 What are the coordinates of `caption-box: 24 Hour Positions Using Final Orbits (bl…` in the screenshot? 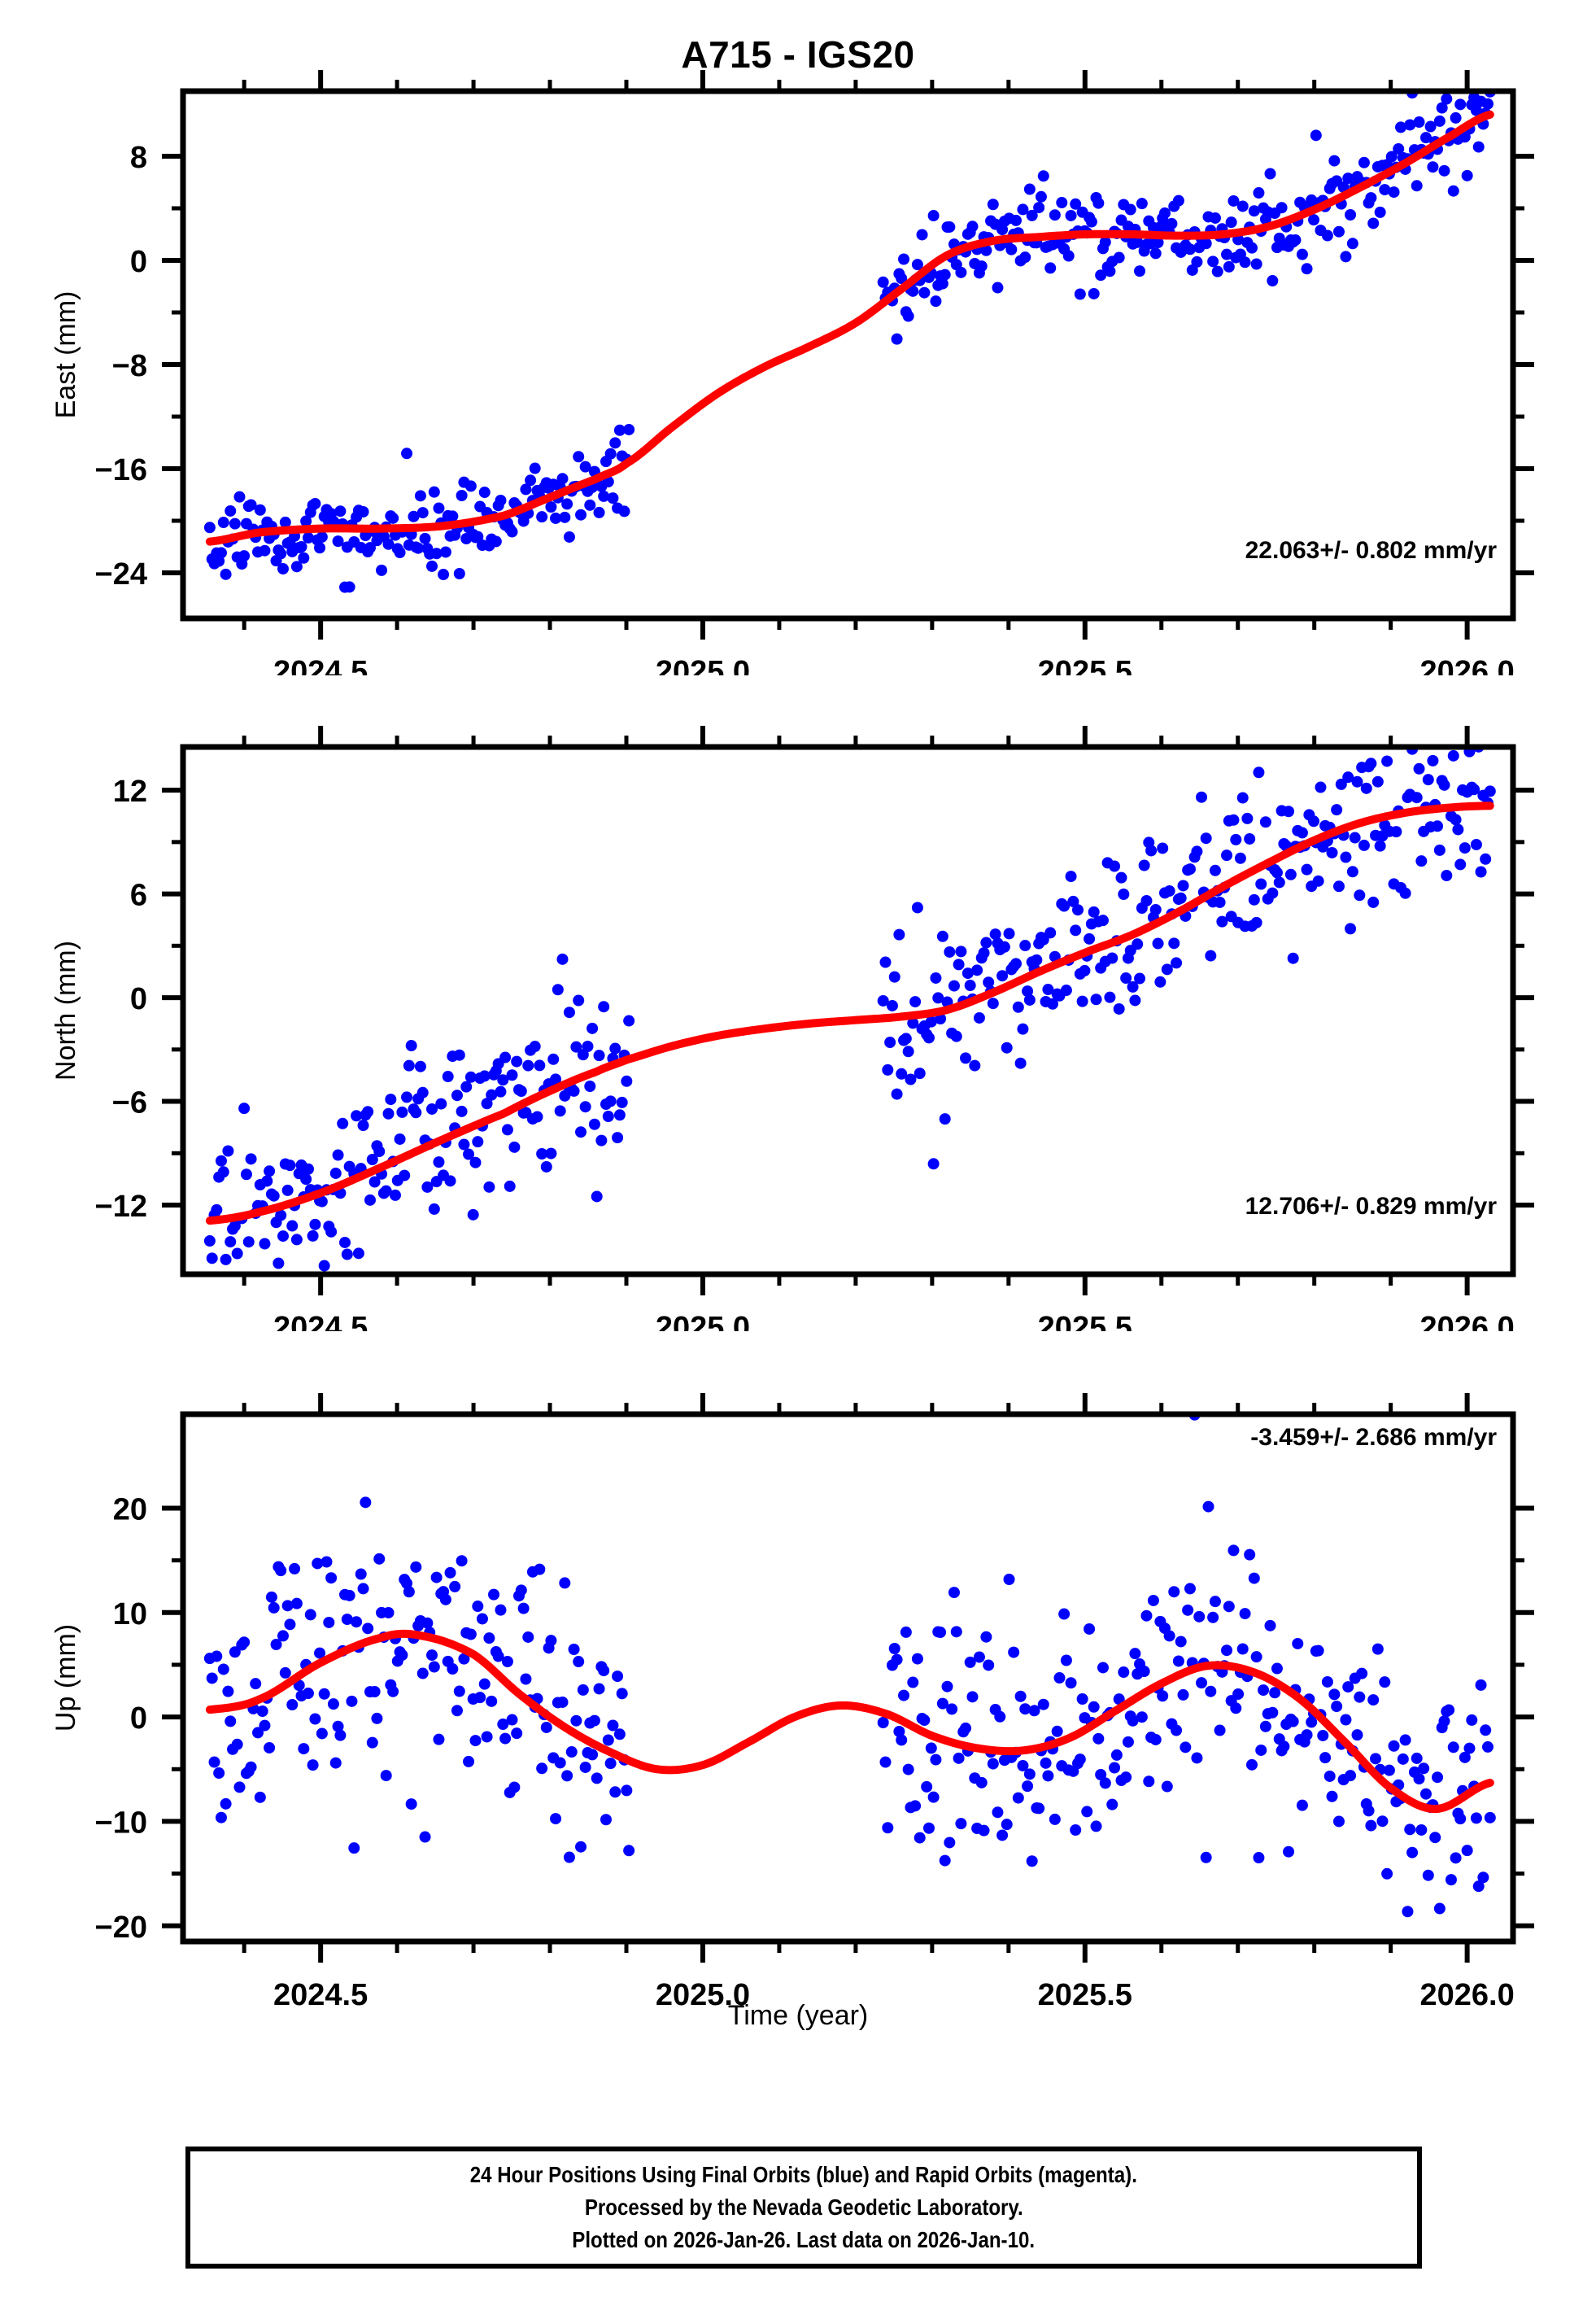 It's located at (803, 2208).